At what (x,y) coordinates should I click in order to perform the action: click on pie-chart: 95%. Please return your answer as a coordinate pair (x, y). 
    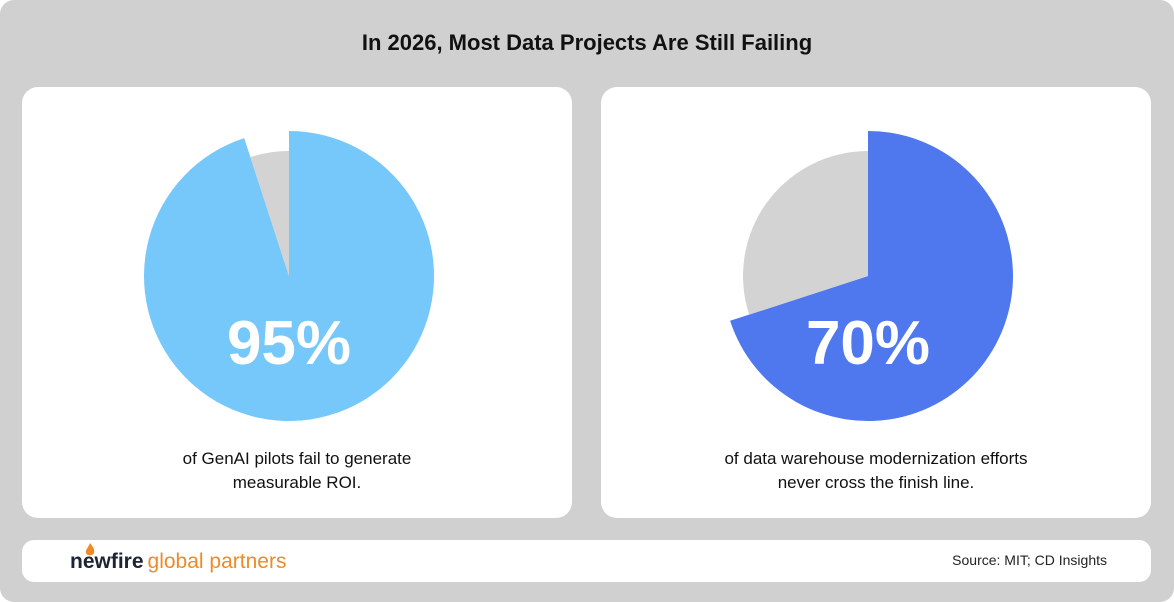
    Looking at the image, I should click on (289, 276).